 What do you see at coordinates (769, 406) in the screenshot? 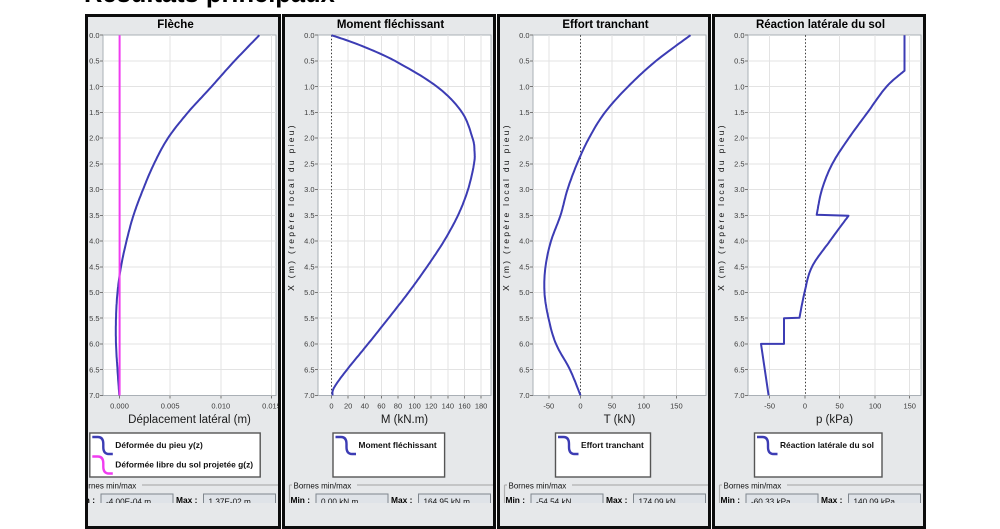
I see `svg-text: -50` at bounding box center [769, 406].